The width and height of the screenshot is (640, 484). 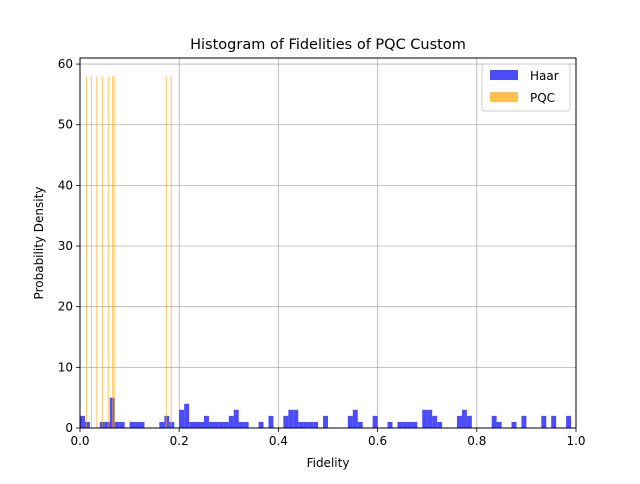 I want to click on y-tick-label: 60, so click(x=65, y=64).